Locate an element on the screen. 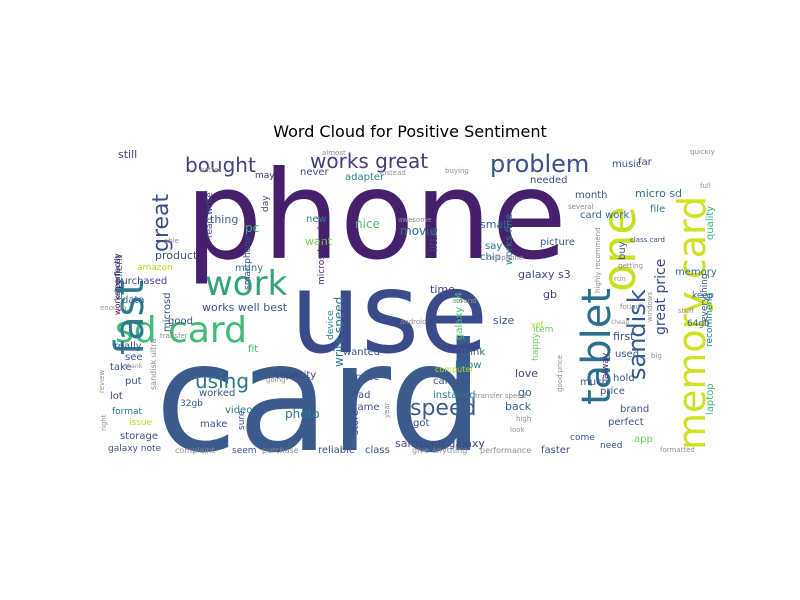 This screenshot has width=800, height=600. word-around: around is located at coordinates (464, 301).